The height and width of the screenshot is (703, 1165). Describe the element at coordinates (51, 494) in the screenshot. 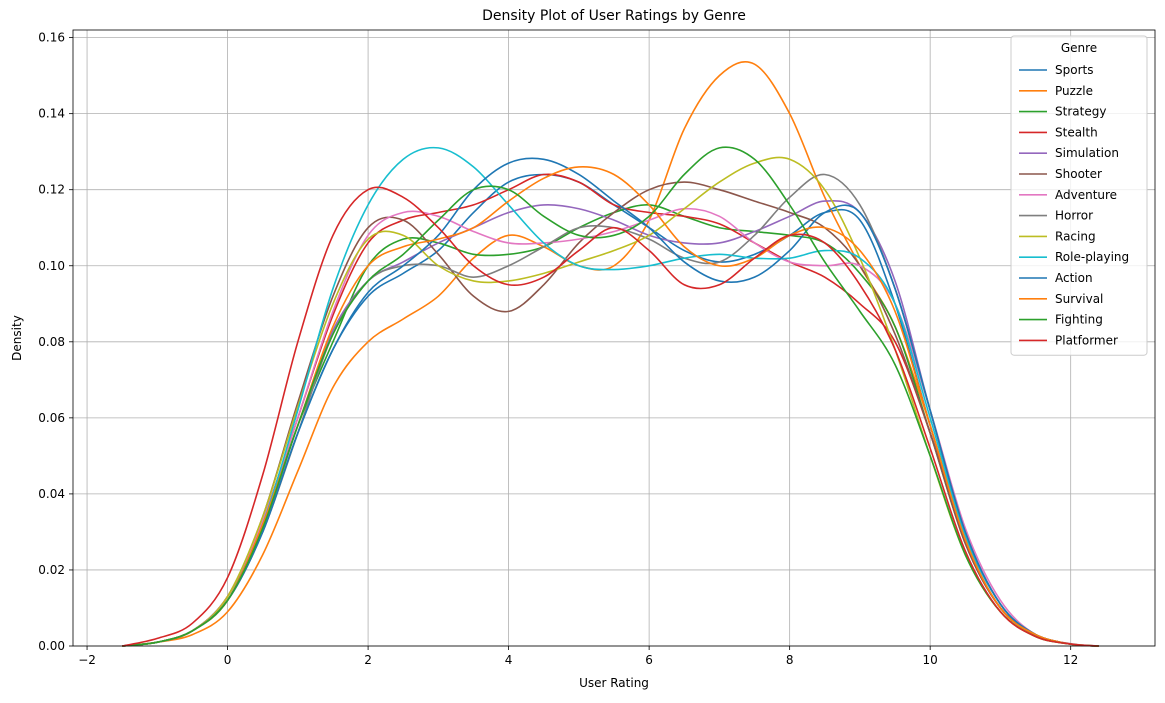

I see `y-tick-label: 0.04` at that location.